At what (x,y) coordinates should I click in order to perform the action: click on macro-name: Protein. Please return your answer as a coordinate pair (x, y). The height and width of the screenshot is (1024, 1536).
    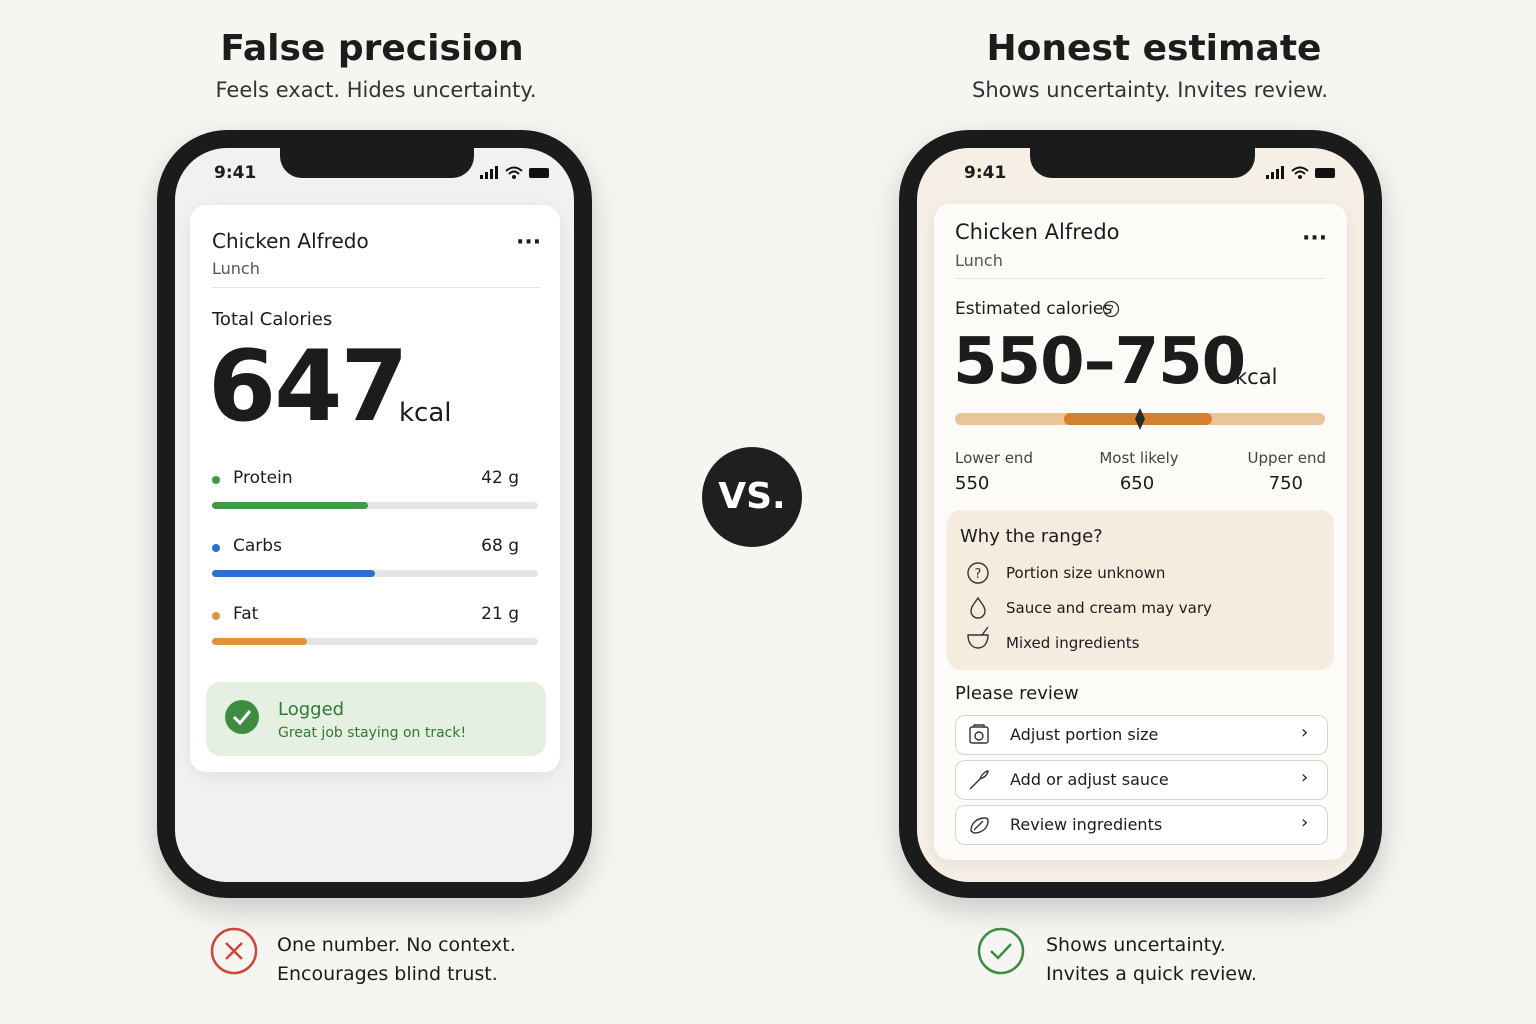
    Looking at the image, I should click on (263, 478).